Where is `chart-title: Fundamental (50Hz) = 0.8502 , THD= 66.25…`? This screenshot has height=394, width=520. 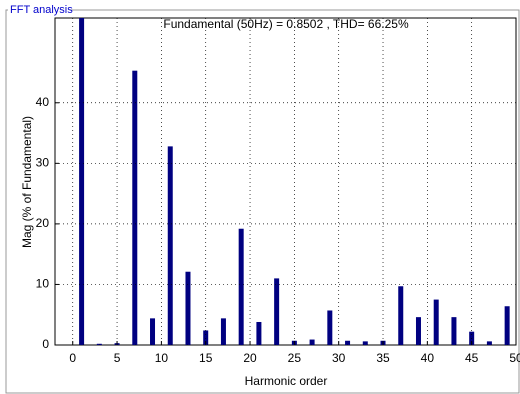
chart-title: Fundamental (50Hz) = 0.8502 , THD= 66.25… is located at coordinates (286, 24).